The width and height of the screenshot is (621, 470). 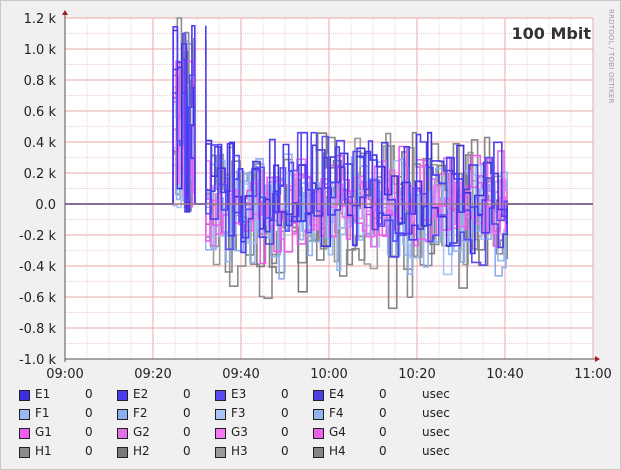 I want to click on y-tick-label: 0.4 k, so click(x=40, y=143).